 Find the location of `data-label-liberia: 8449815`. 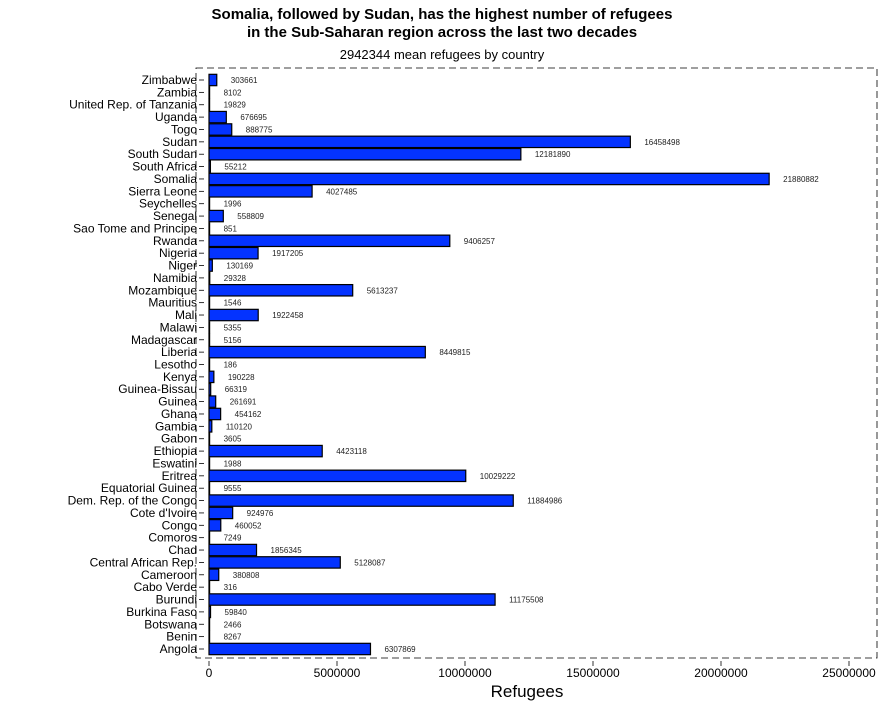

data-label-liberia: 8449815 is located at coordinates (455, 352).